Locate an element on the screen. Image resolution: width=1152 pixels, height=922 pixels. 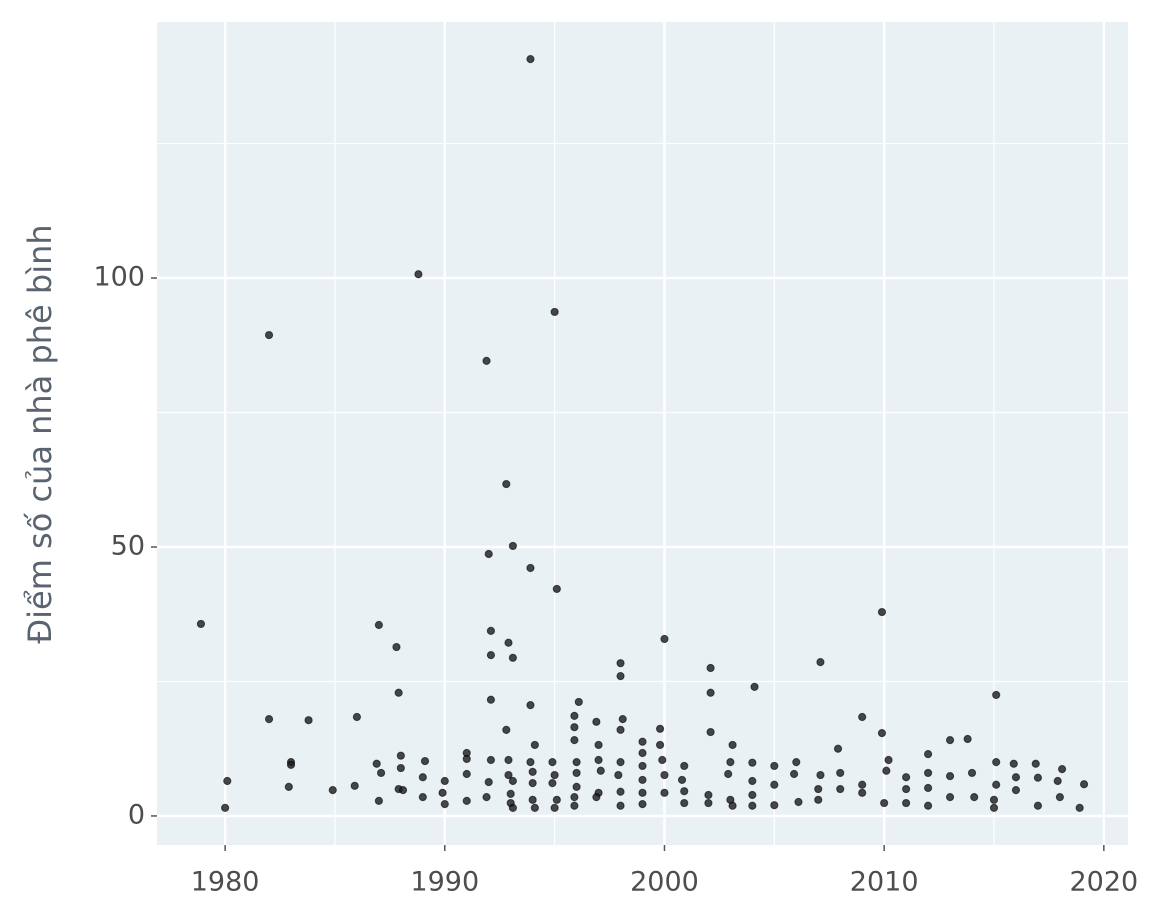
x-tick-label: 2000 is located at coordinates (664, 882).